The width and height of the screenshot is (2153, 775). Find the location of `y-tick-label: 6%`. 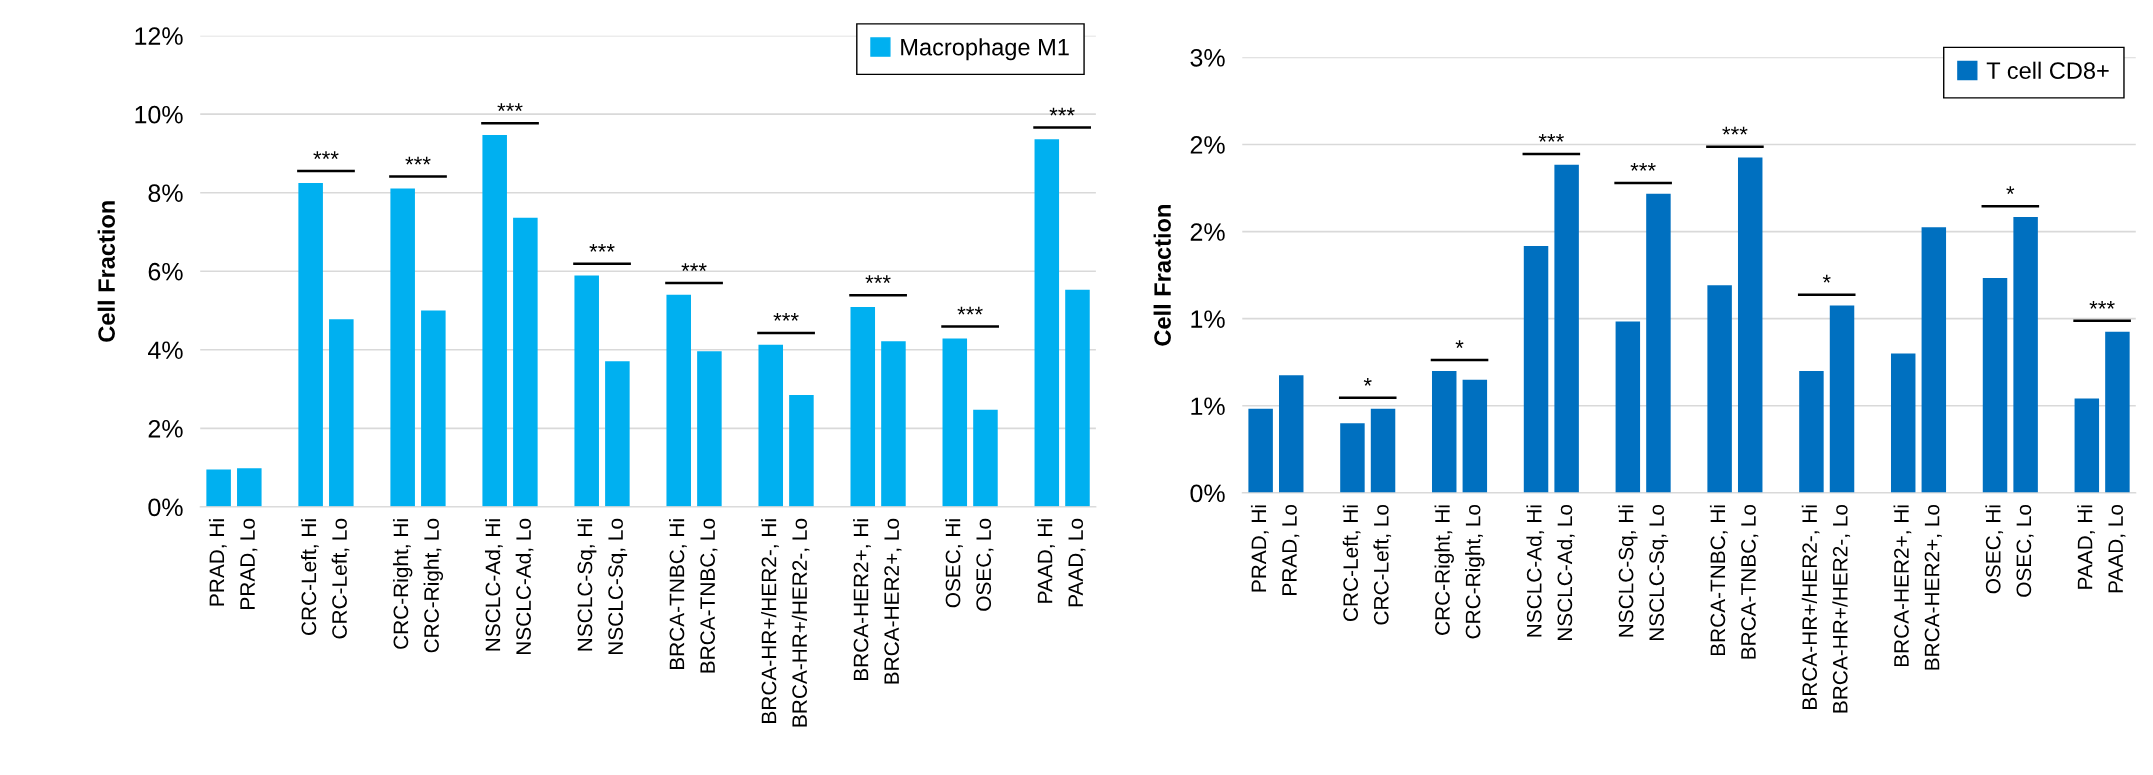

y-tick-label: 6% is located at coordinates (165, 271).